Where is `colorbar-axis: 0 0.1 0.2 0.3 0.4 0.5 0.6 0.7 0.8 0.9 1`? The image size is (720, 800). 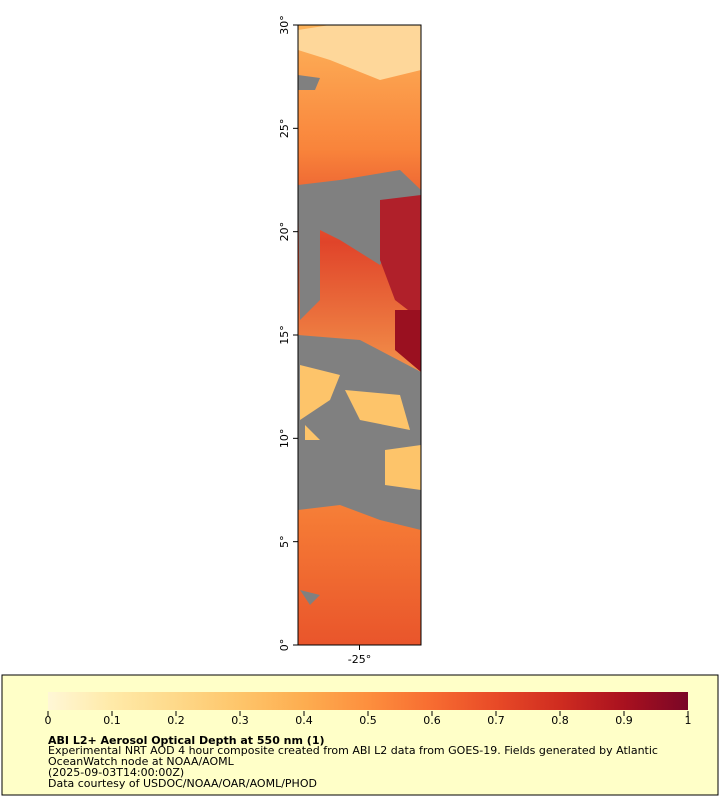 colorbar-axis: 0 0.1 0.2 0.3 0.4 0.5 0.6 0.7 0.8 0.9 1 is located at coordinates (368, 719).